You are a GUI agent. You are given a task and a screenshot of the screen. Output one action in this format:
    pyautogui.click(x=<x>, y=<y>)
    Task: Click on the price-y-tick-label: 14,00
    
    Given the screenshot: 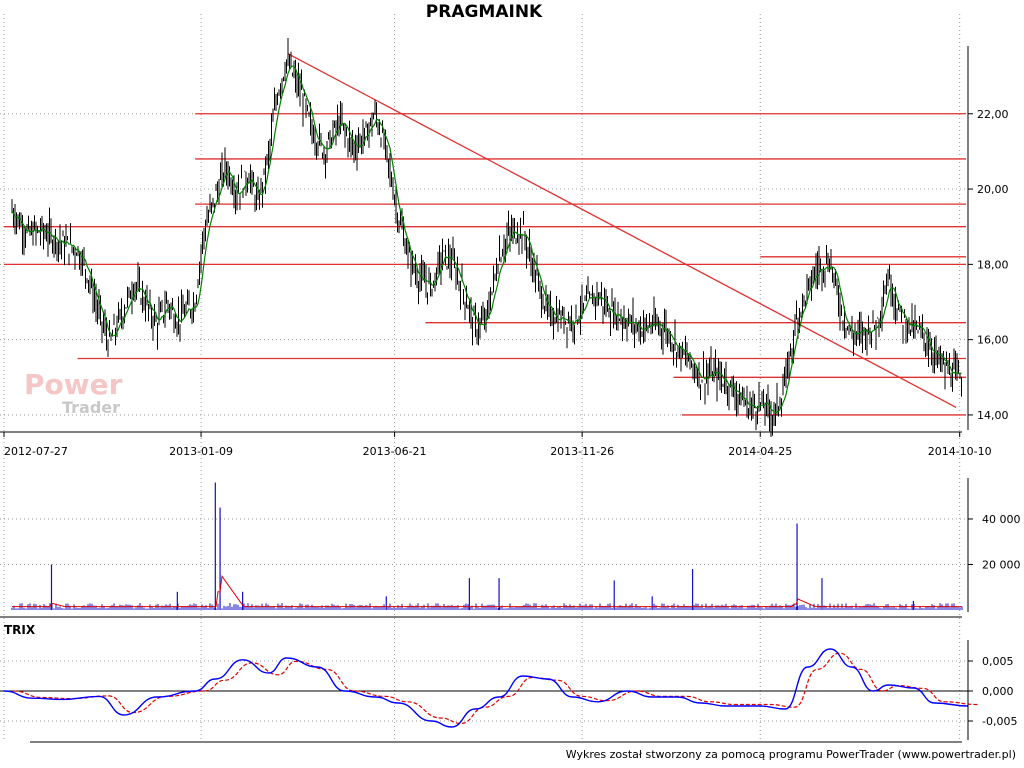 What is the action you would take?
    pyautogui.click(x=993, y=415)
    